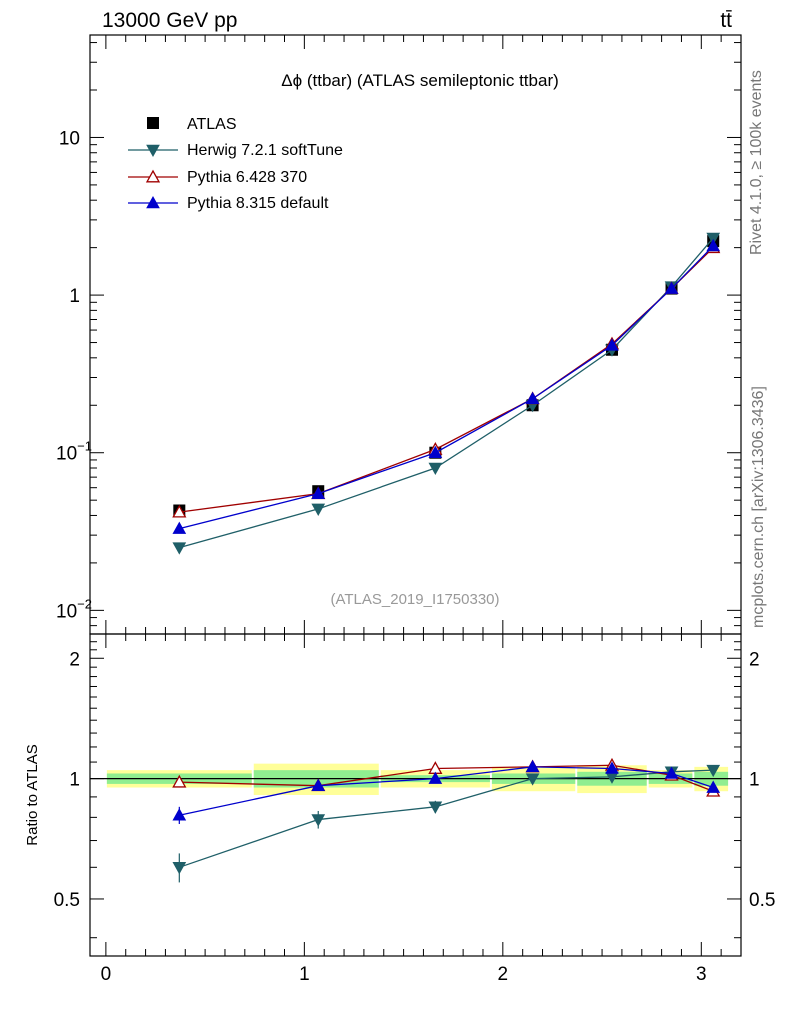 The image size is (786, 1024). What do you see at coordinates (758, 507) in the screenshot?
I see `mcplots-label: mcplots.cern.ch [arXiv:1306.3436]` at bounding box center [758, 507].